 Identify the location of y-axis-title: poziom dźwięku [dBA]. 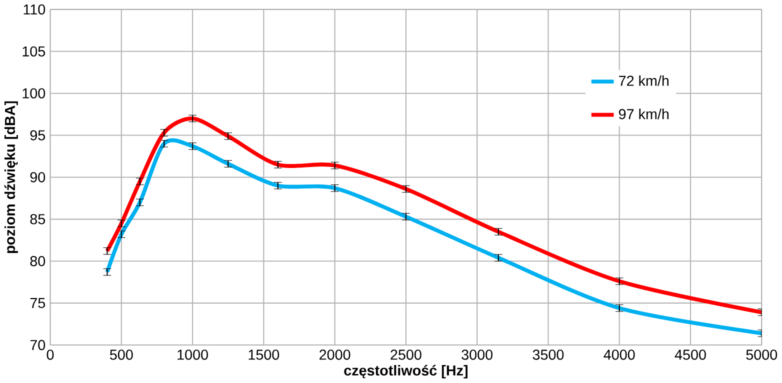
(11, 177).